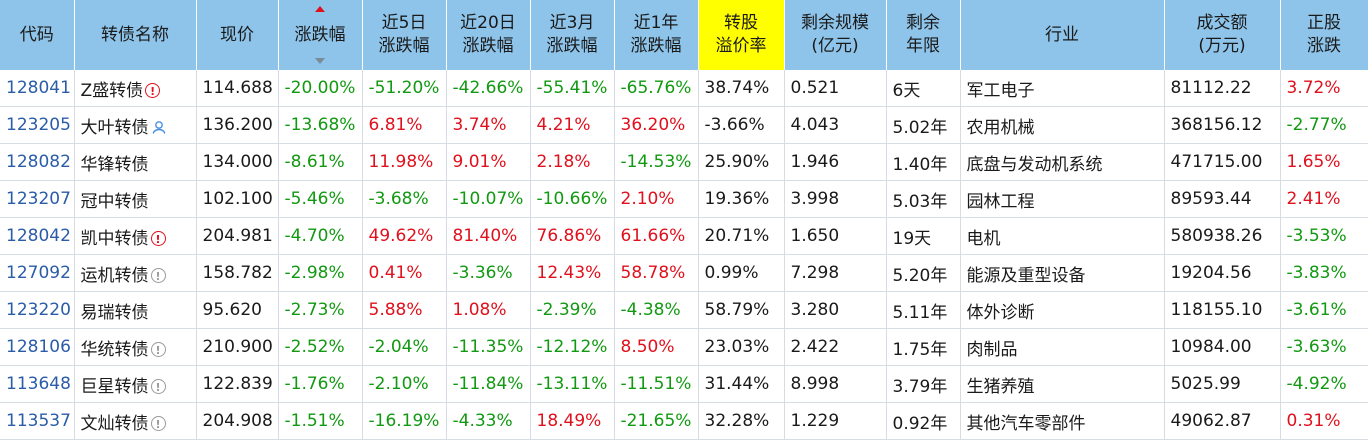 The image size is (1368, 442). I want to click on remaining-years-cell: 5.02年, so click(923, 125).